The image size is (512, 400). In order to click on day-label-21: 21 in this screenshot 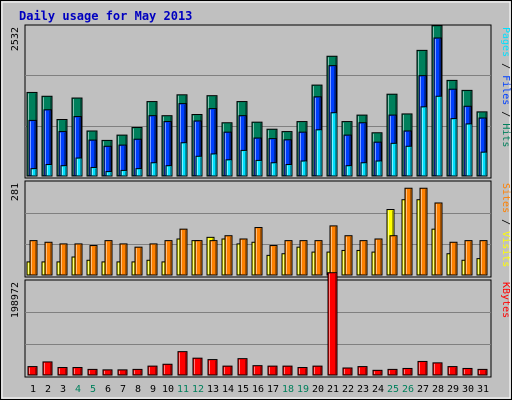, I will do `click(333, 389)`.